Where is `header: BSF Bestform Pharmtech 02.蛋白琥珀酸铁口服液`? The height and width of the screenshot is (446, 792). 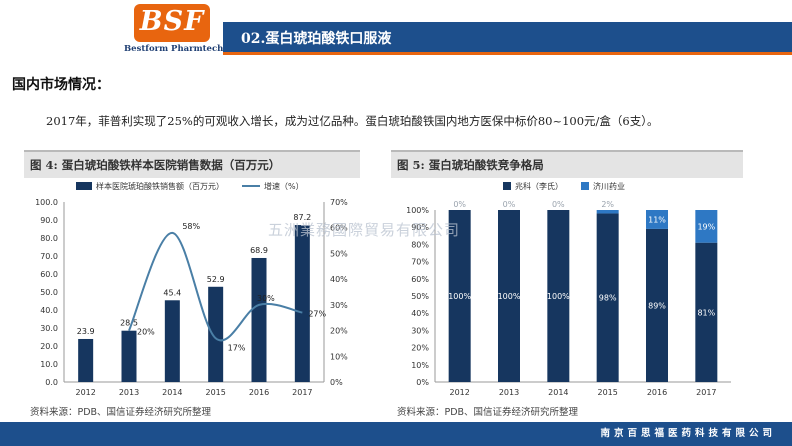
header: BSF Bestform Pharmtech 02.蛋白琥珀酸铁口服液 is located at coordinates (396, 31).